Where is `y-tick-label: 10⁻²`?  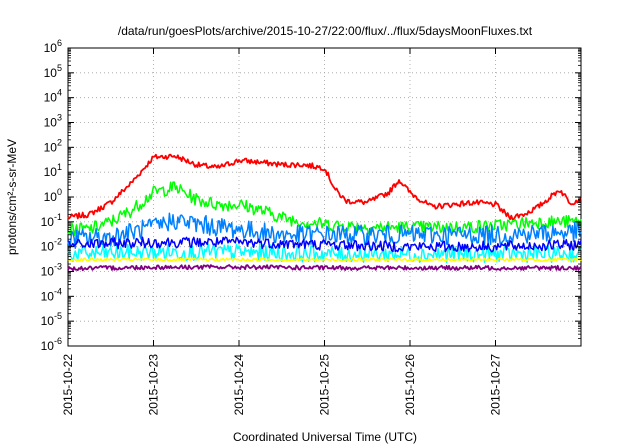 y-tick-label: 10⁻² is located at coordinates (51, 245).